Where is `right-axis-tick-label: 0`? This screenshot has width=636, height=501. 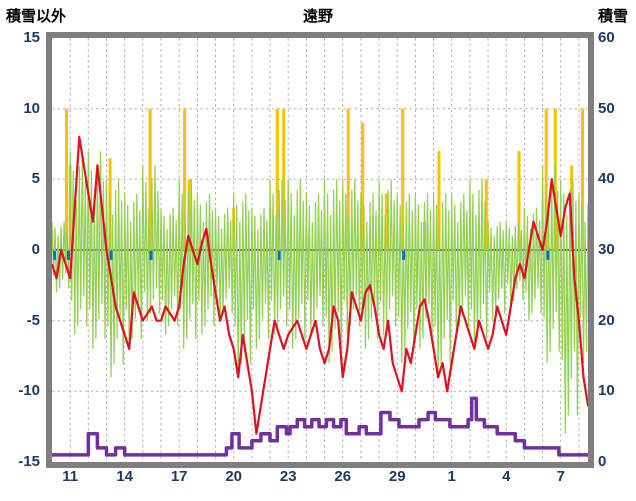 right-axis-tick-label: 0 is located at coordinates (602, 461).